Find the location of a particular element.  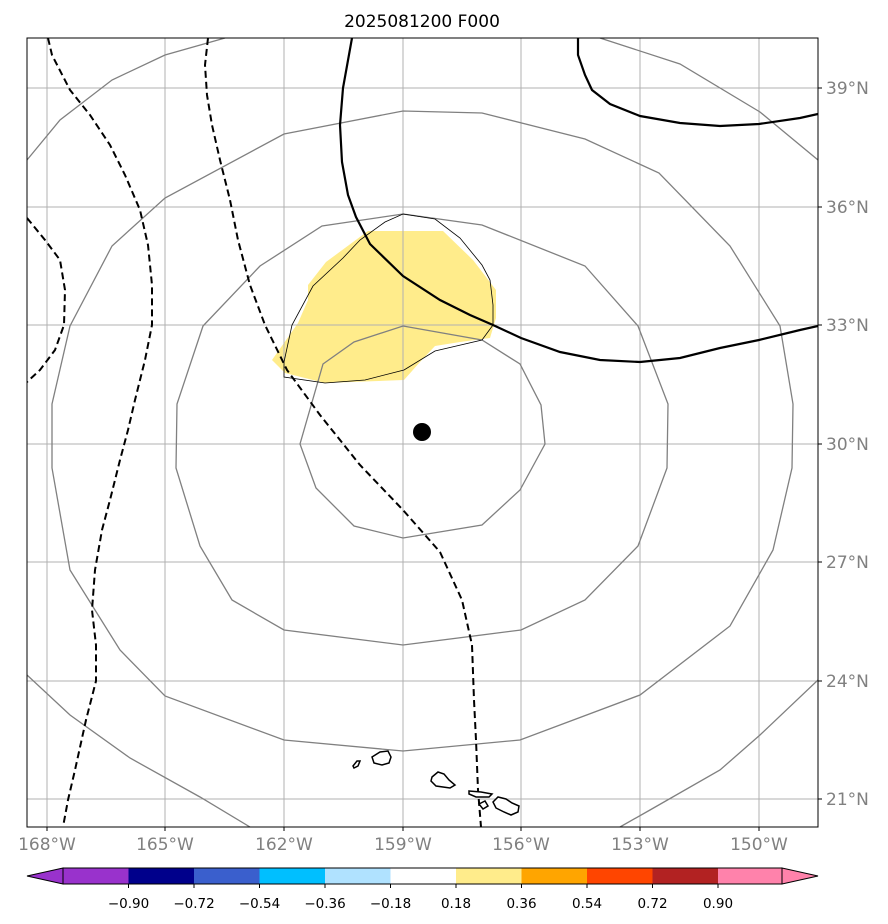

colorbar-extend-low is located at coordinates (45, 876).